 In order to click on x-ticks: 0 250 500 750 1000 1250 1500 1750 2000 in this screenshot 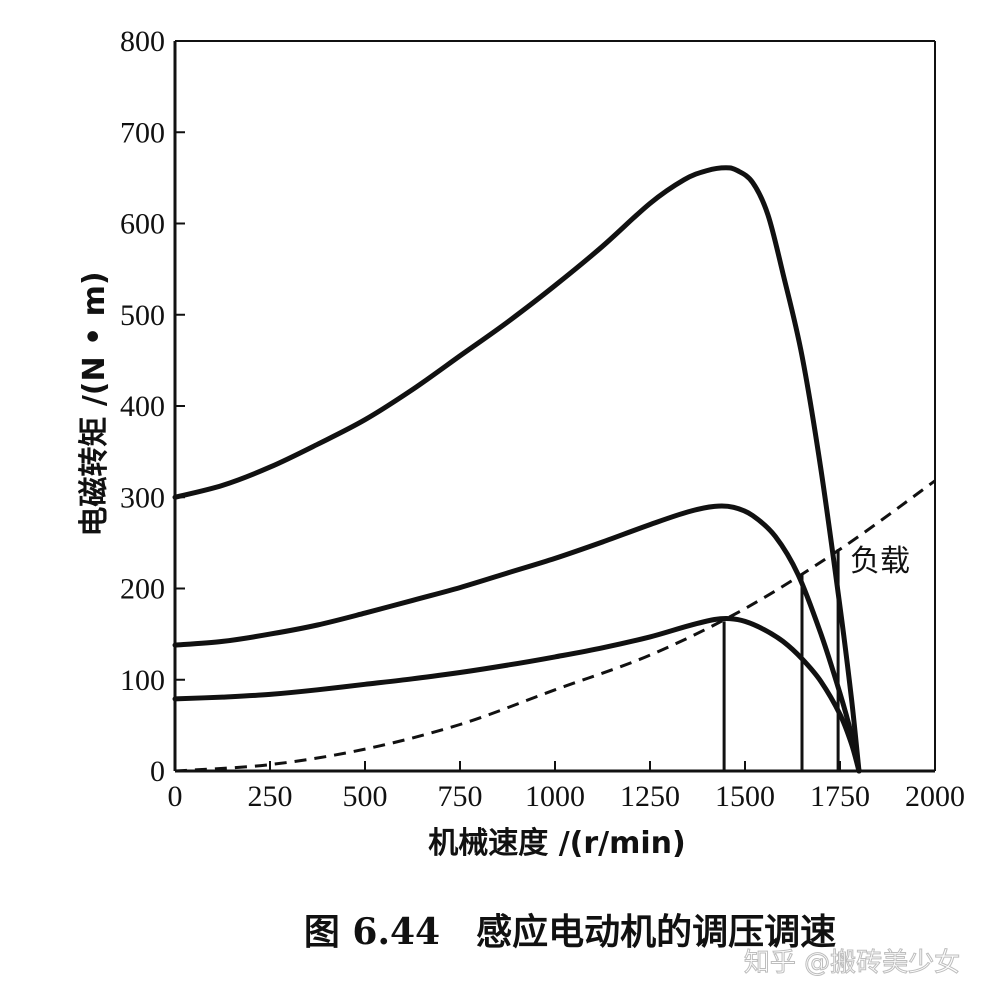, I will do `click(566, 787)`.